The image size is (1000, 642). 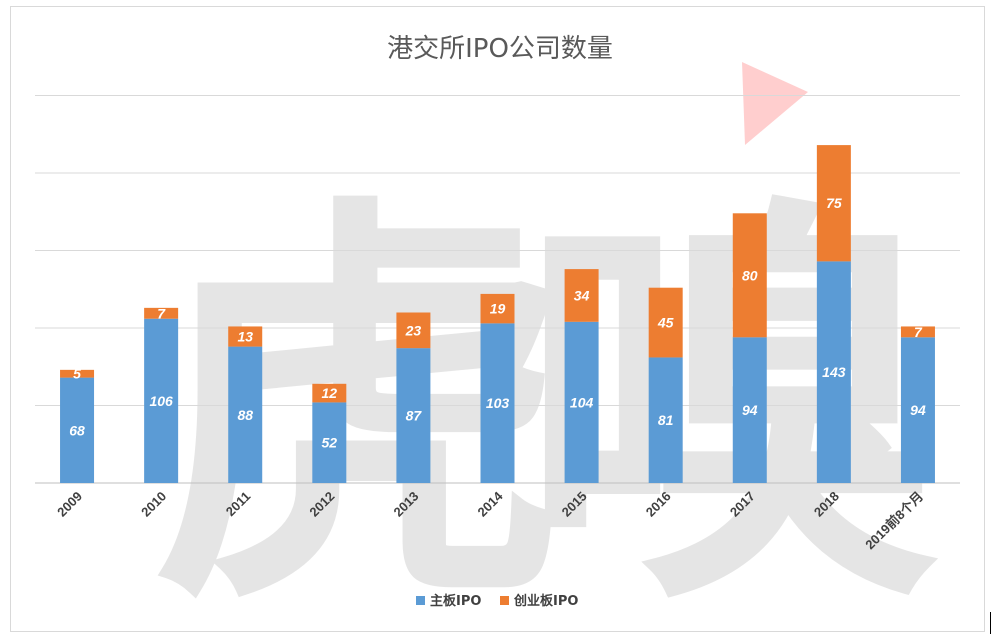 I want to click on legend-swatch-main-board, so click(x=420, y=600).